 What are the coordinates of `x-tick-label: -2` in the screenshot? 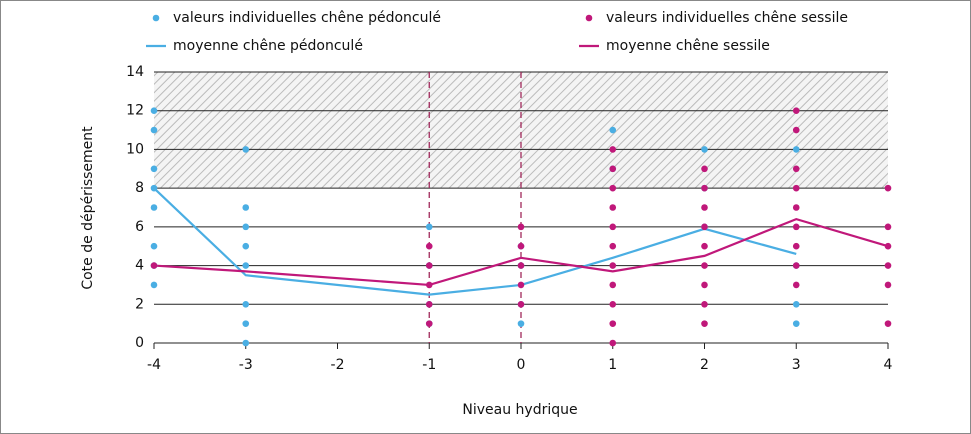 It's located at (338, 365).